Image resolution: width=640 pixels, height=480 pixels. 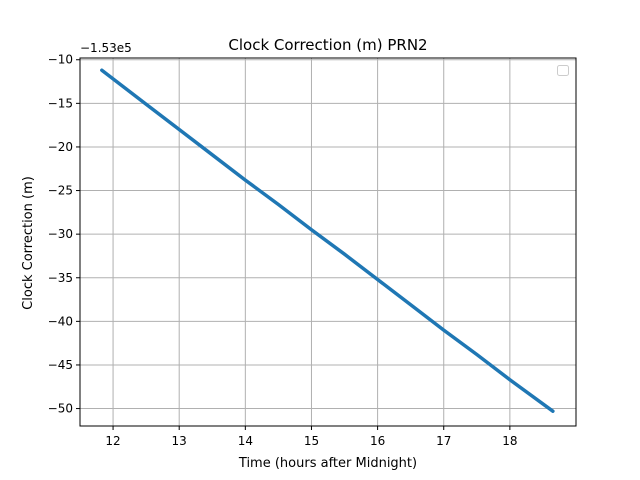 I want to click on y-tick-label: −20, so click(x=60, y=147).